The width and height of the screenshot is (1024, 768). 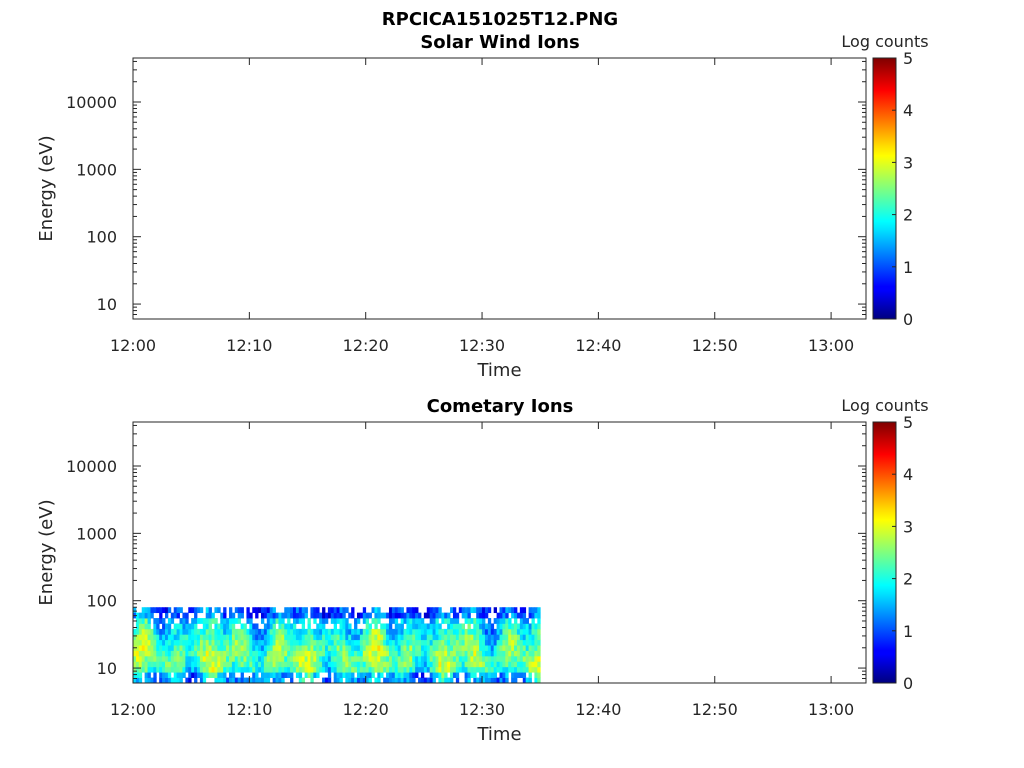 I want to click on x-tick-label: 12:30, so click(x=482, y=709).